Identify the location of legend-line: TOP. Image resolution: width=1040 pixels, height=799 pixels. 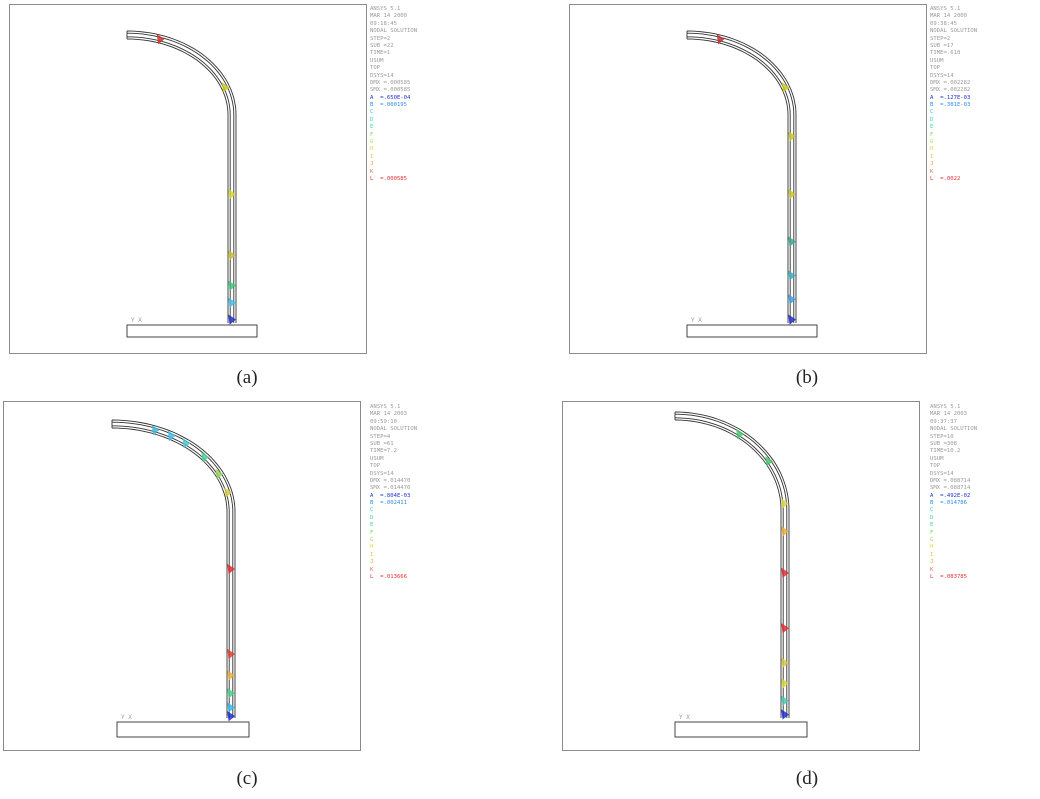
(375, 68).